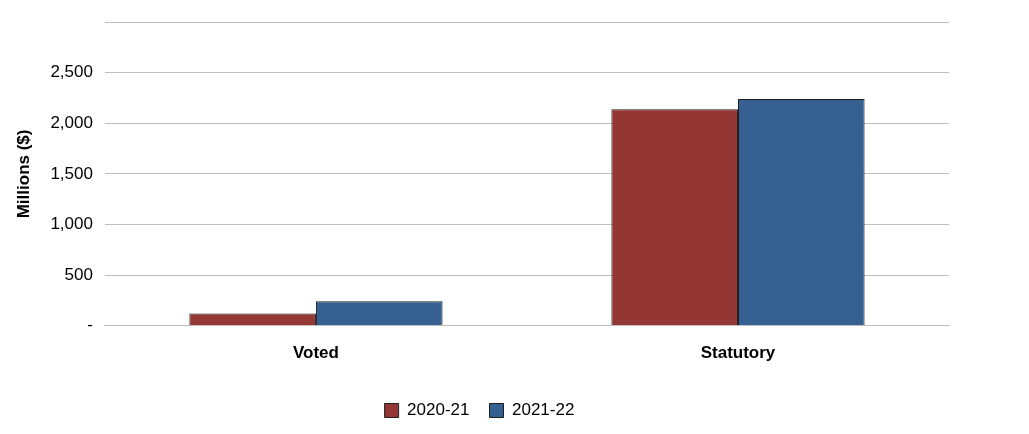 The width and height of the screenshot is (1029, 434). I want to click on y-tick-label: 500, so click(78, 274).